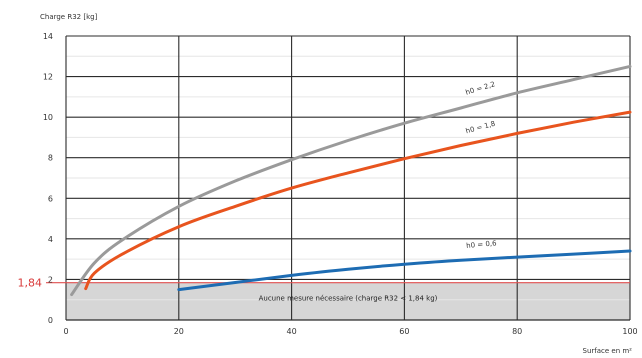 The width and height of the screenshot is (642, 358). What do you see at coordinates (50, 239) in the screenshot?
I see `y-tick-label: 4` at bounding box center [50, 239].